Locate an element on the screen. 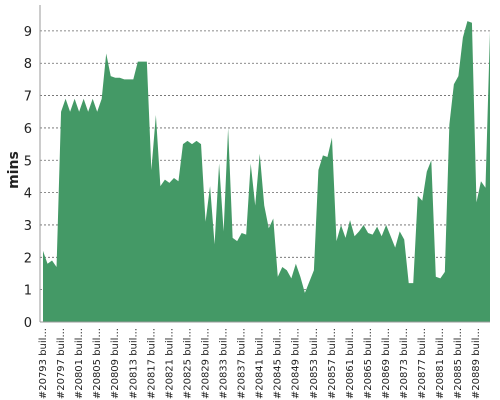  y-tick-label: 4 is located at coordinates (28, 194).